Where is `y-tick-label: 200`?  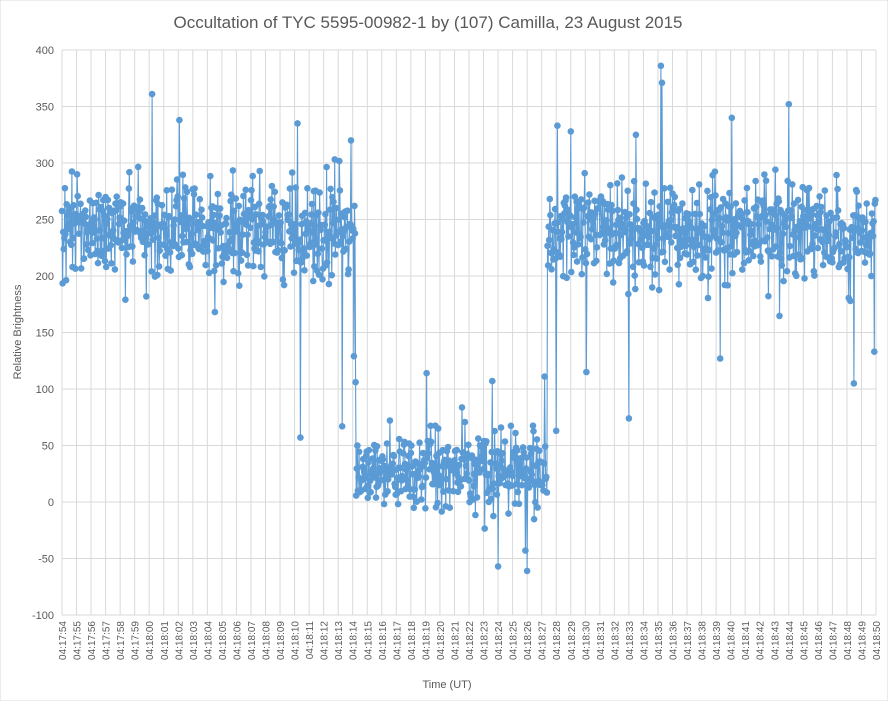
y-tick-label: 200 is located at coordinates (45, 277).